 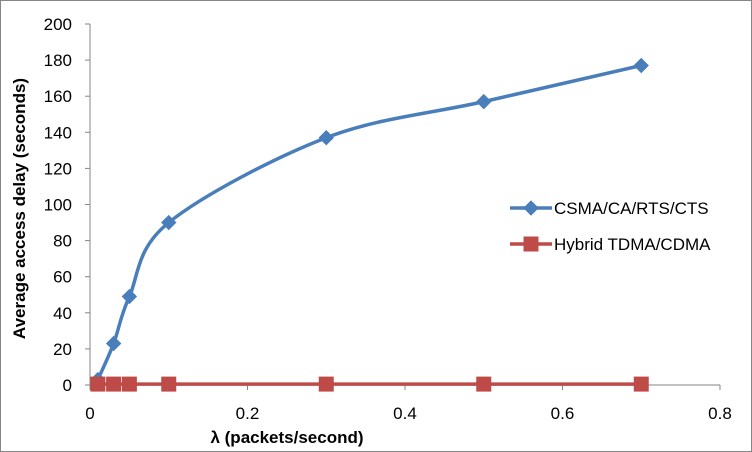 I want to click on legend-label: Hybrid TDMA/CDMA, so click(x=632, y=244).